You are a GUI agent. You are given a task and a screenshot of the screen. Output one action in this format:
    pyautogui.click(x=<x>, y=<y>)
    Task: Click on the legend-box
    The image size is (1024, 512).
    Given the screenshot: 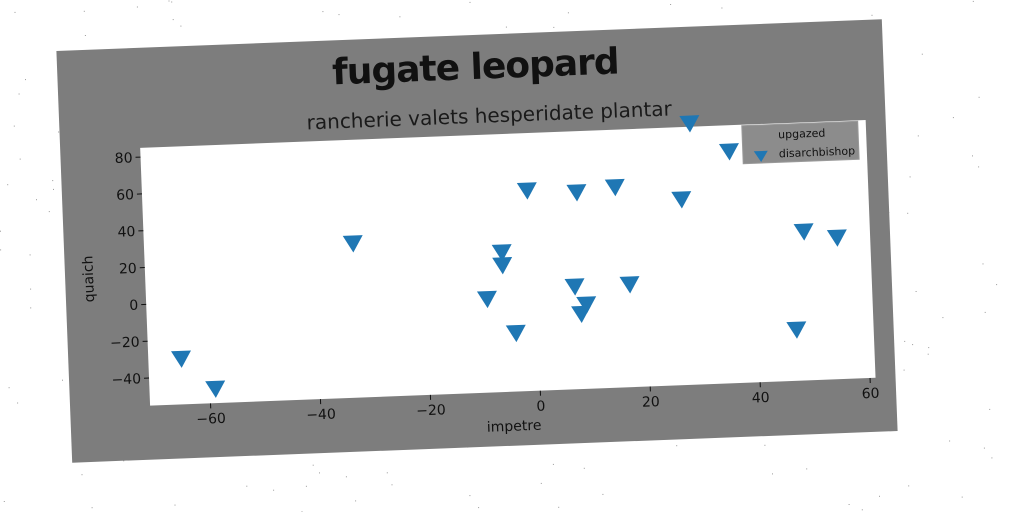 What is the action you would take?
    pyautogui.click(x=800, y=142)
    